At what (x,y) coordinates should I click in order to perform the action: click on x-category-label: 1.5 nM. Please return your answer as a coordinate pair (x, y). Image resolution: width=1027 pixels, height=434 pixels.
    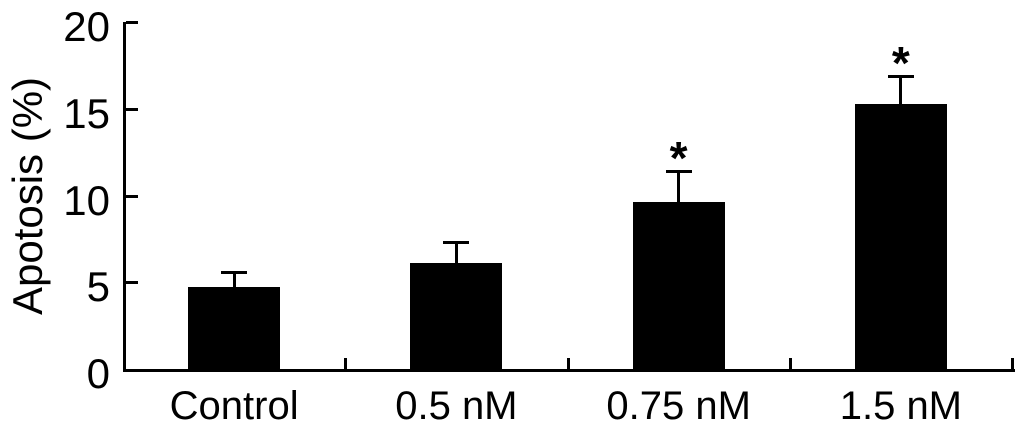
    Looking at the image, I should click on (901, 406).